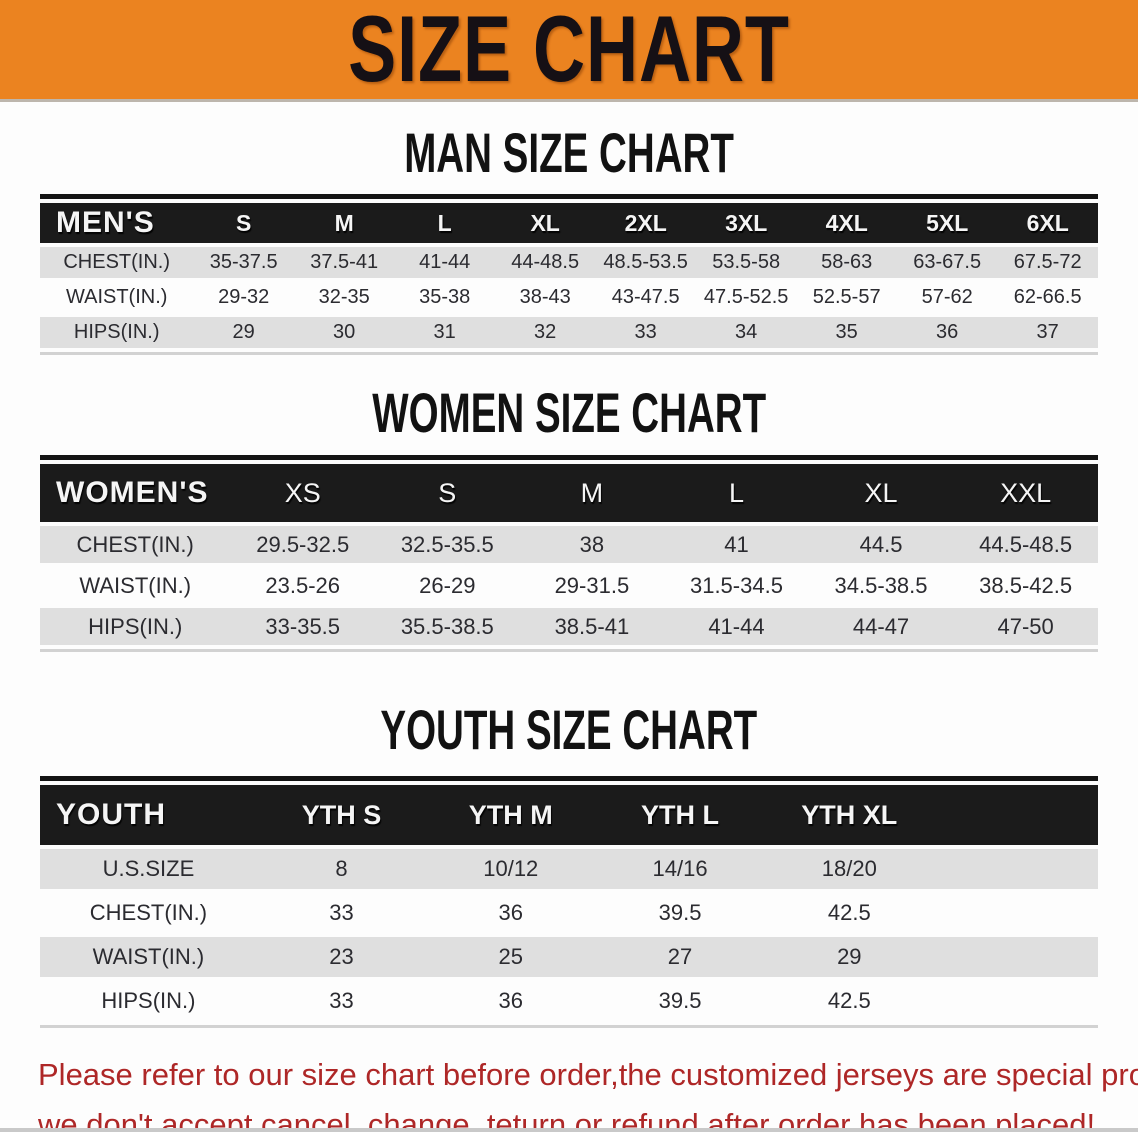 The height and width of the screenshot is (1132, 1138). Describe the element at coordinates (736, 585) in the screenshot. I see `women-value-r2-c4: 31.5-34.5` at that location.